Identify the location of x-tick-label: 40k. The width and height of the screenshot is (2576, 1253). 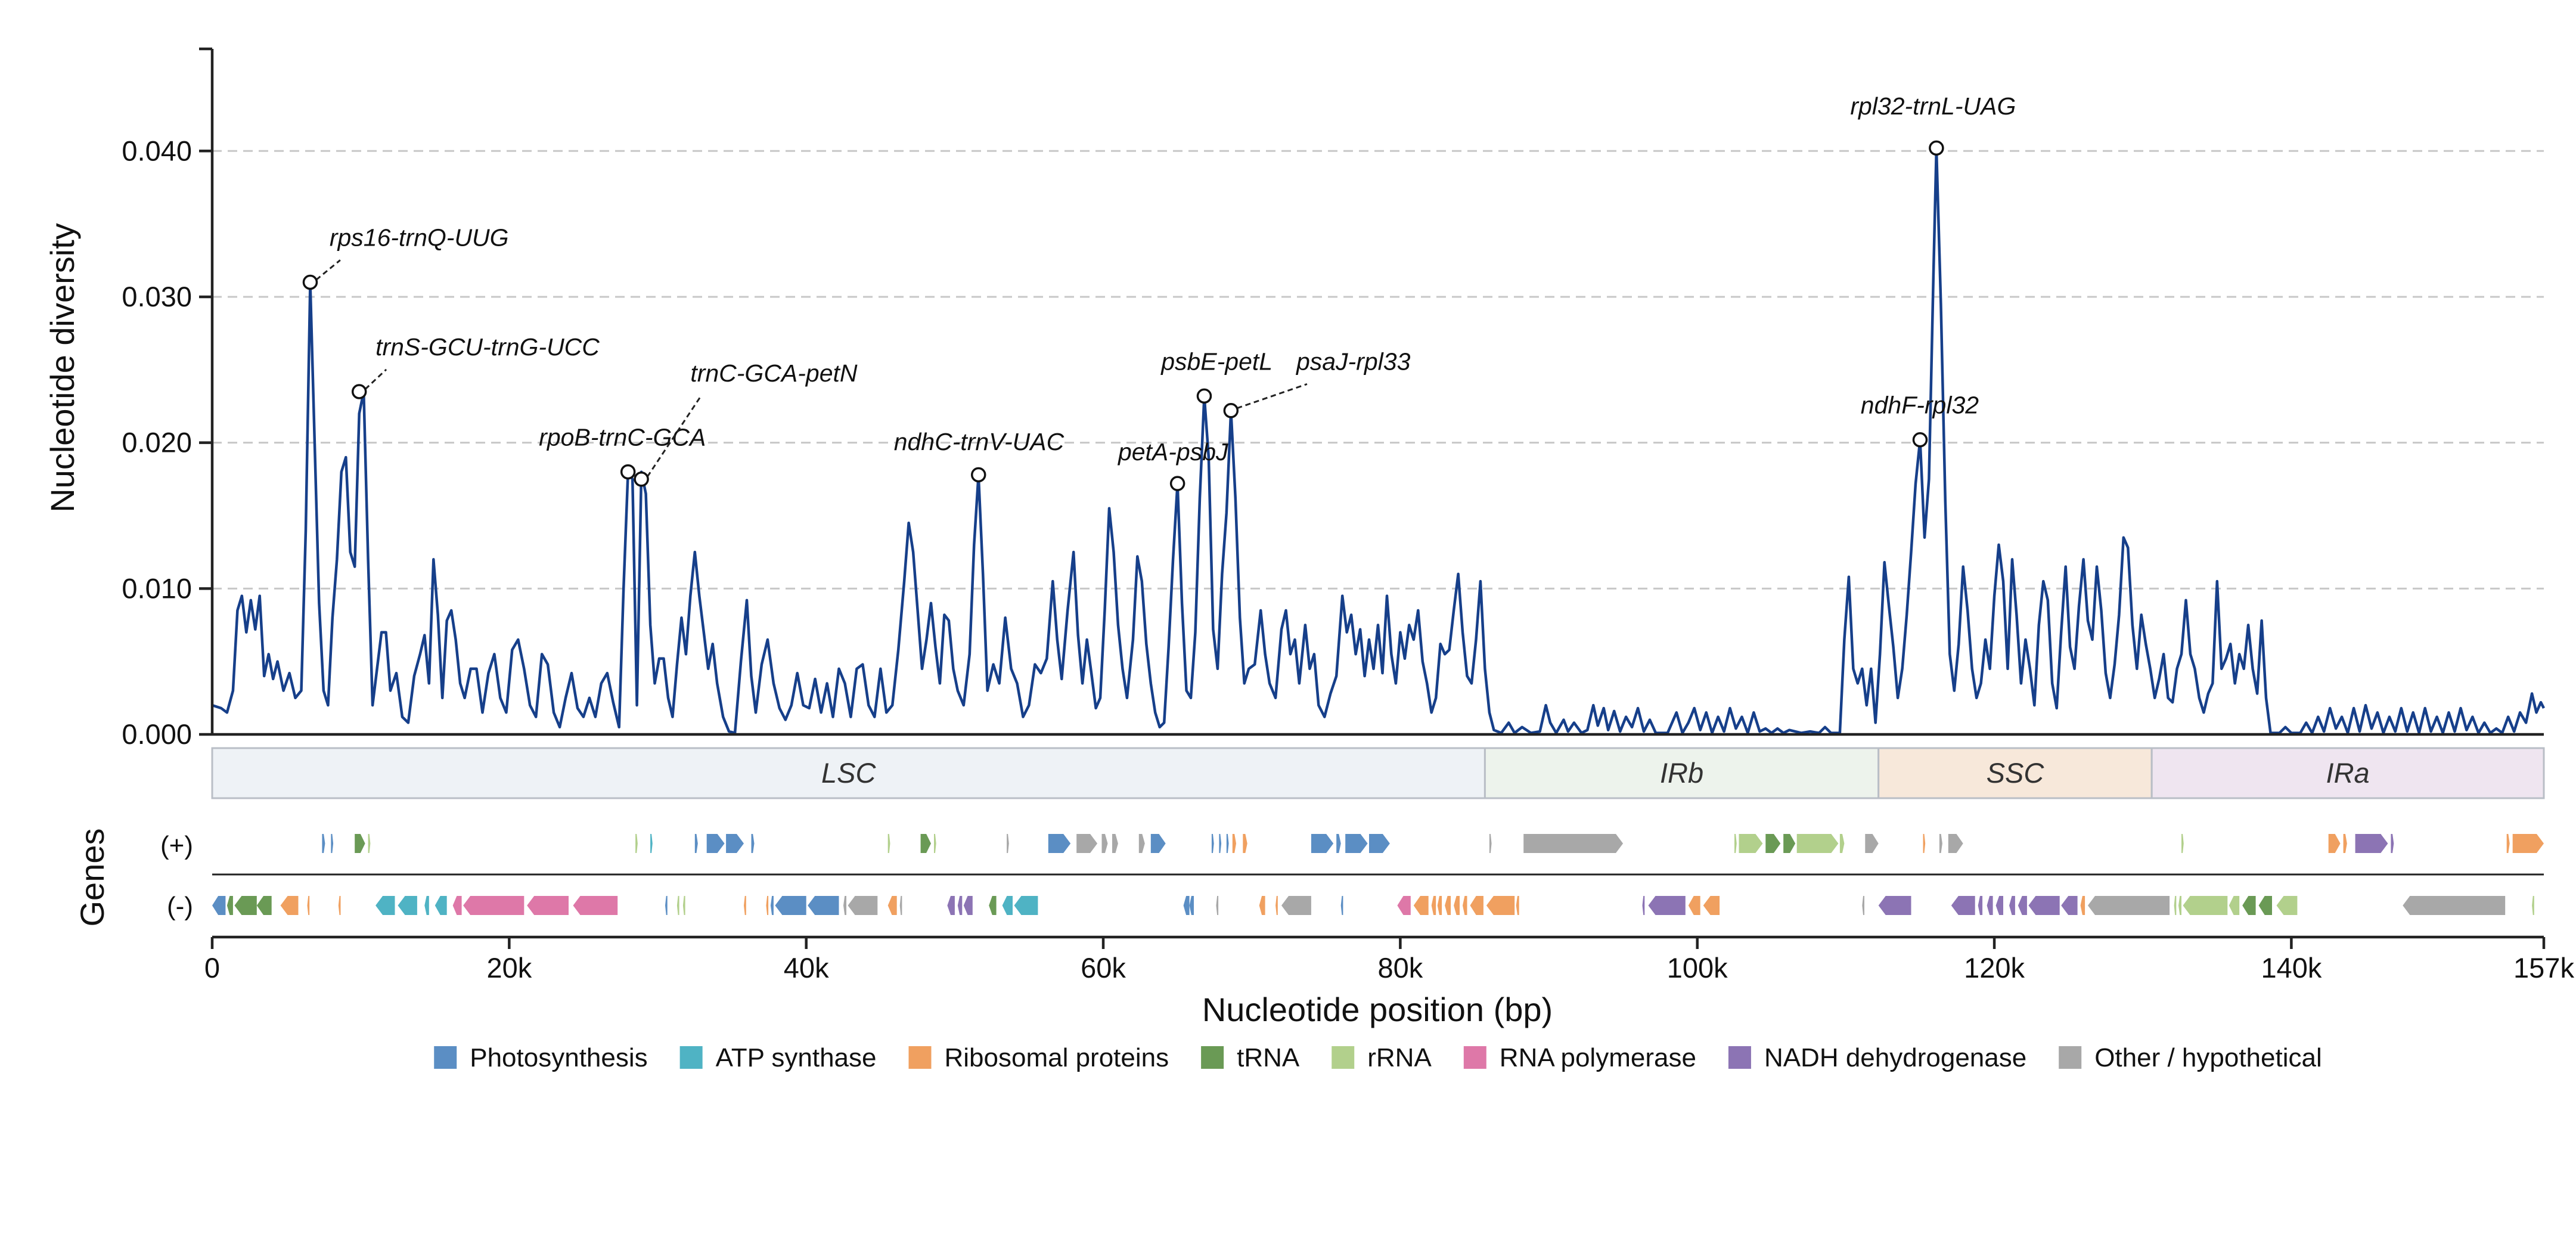
(807, 968).